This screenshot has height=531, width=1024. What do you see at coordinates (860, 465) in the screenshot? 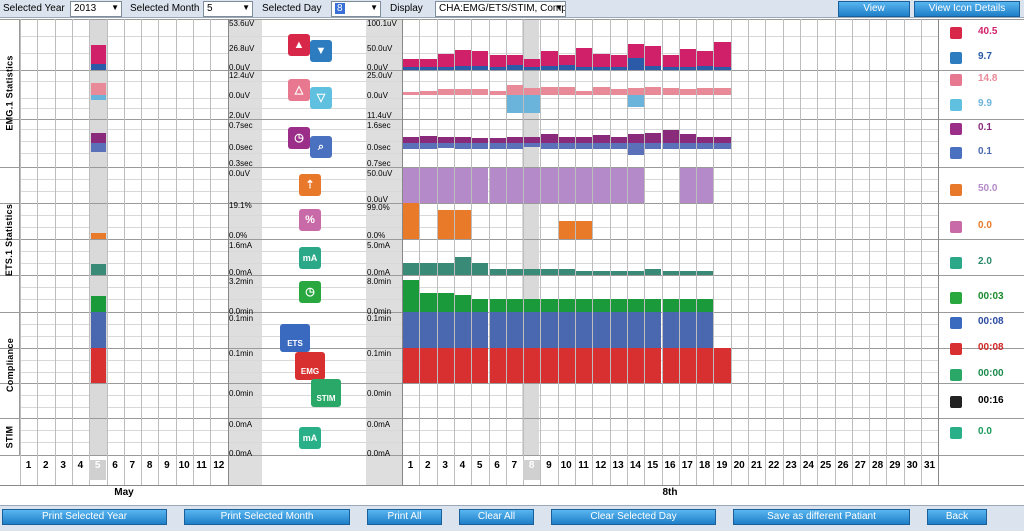
I see `day-label: 27` at bounding box center [860, 465].